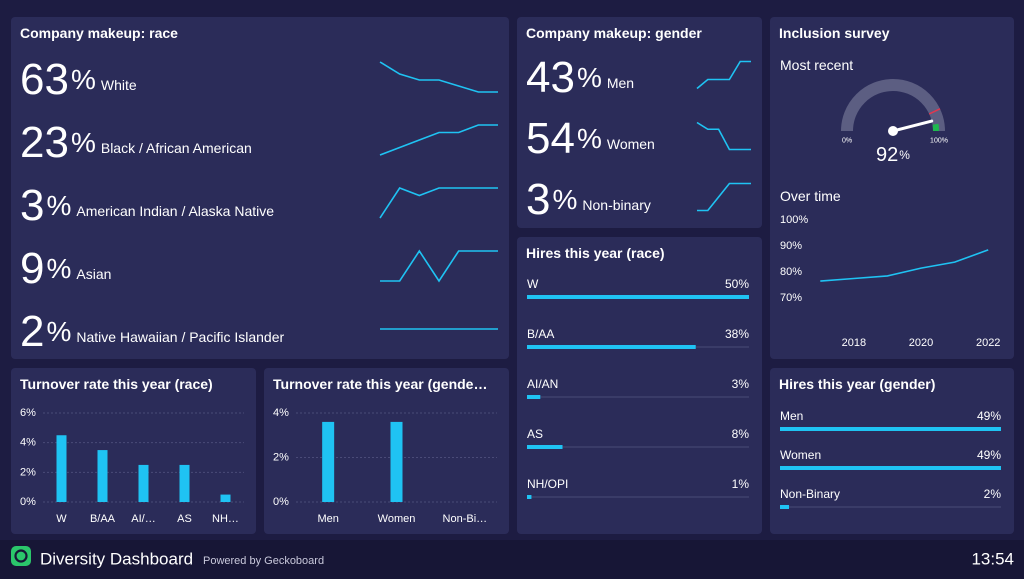 The height and width of the screenshot is (579, 1024). What do you see at coordinates (904, 265) in the screenshot?
I see `line` at bounding box center [904, 265].